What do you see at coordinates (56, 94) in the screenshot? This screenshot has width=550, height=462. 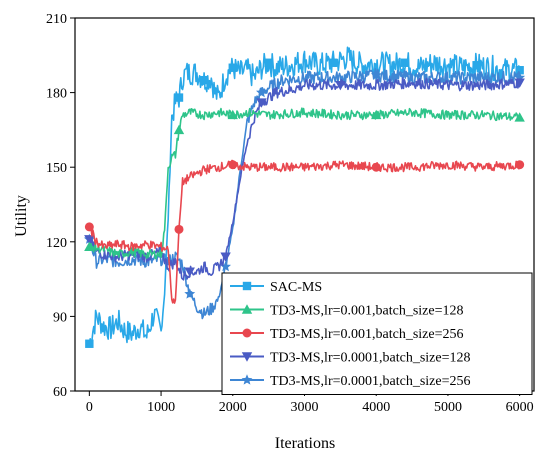 I see `y-tick-label: 180` at bounding box center [56, 94].